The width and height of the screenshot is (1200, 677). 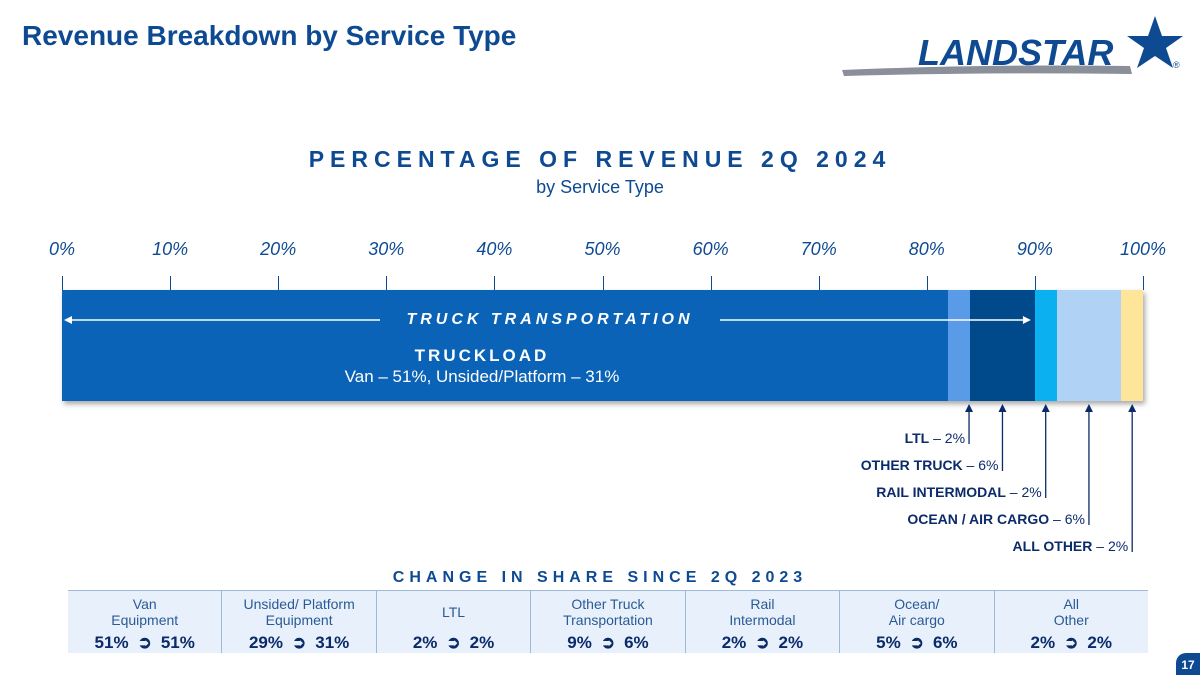 I want to click on change-values: 5% ➲ 6%, so click(x=916, y=643).